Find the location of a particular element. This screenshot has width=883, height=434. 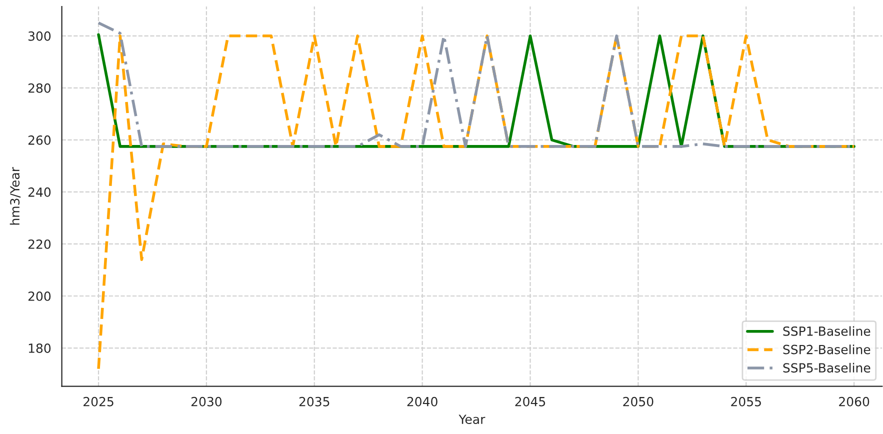

x-tick-label: 2030 is located at coordinates (206, 401).